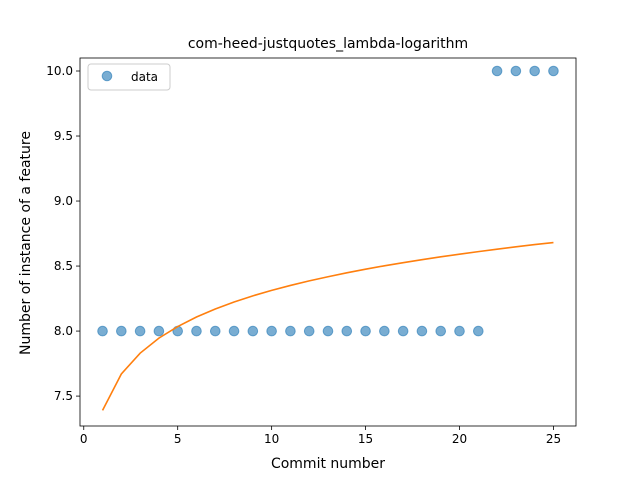 This screenshot has width=640, height=480. What do you see at coordinates (63, 396) in the screenshot?
I see `y-tick-label: 7.5` at bounding box center [63, 396].